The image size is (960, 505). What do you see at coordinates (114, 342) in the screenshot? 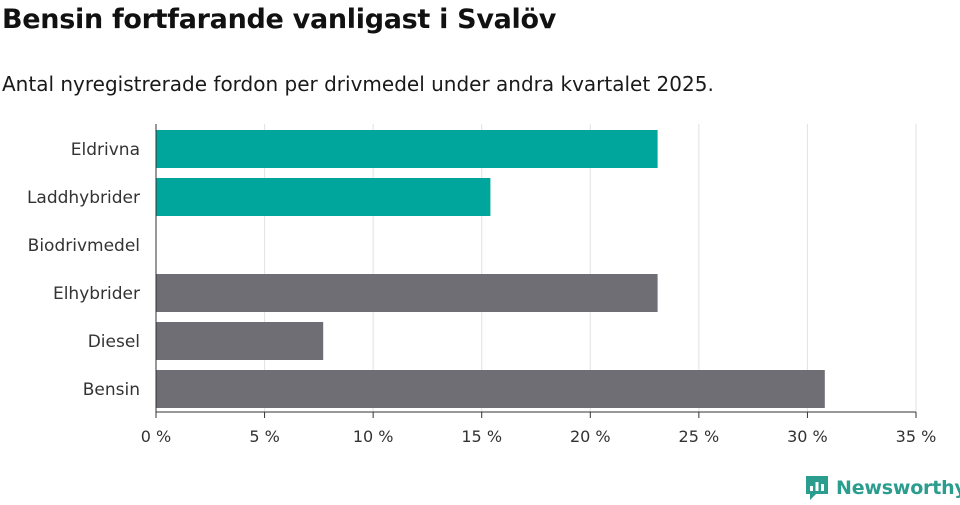
I see `category-label: Diesel` at bounding box center [114, 342].